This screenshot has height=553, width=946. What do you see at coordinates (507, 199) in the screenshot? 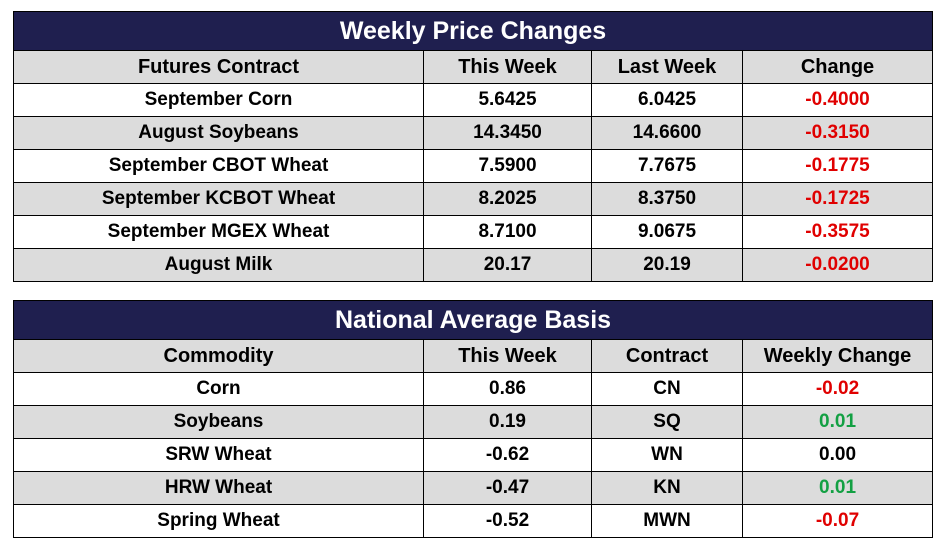
I see `this-week-cell: 8.2025` at bounding box center [507, 199].